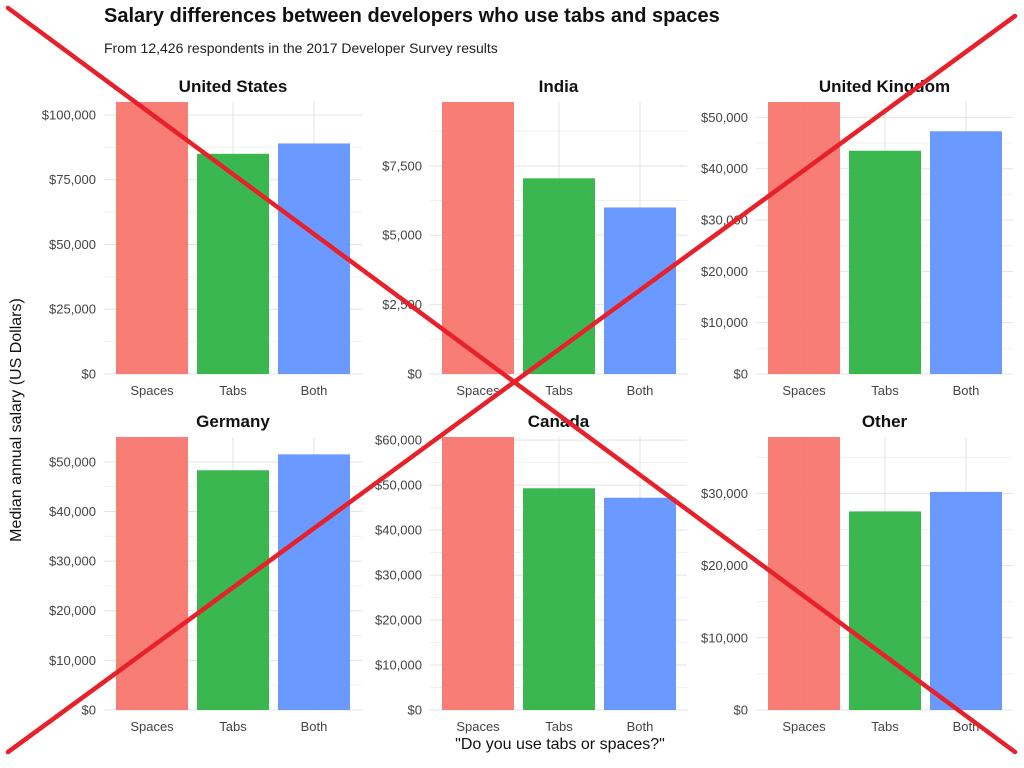 This screenshot has width=1024, height=768. What do you see at coordinates (72, 309) in the screenshot?
I see `y-tick-label: $25,000` at bounding box center [72, 309].